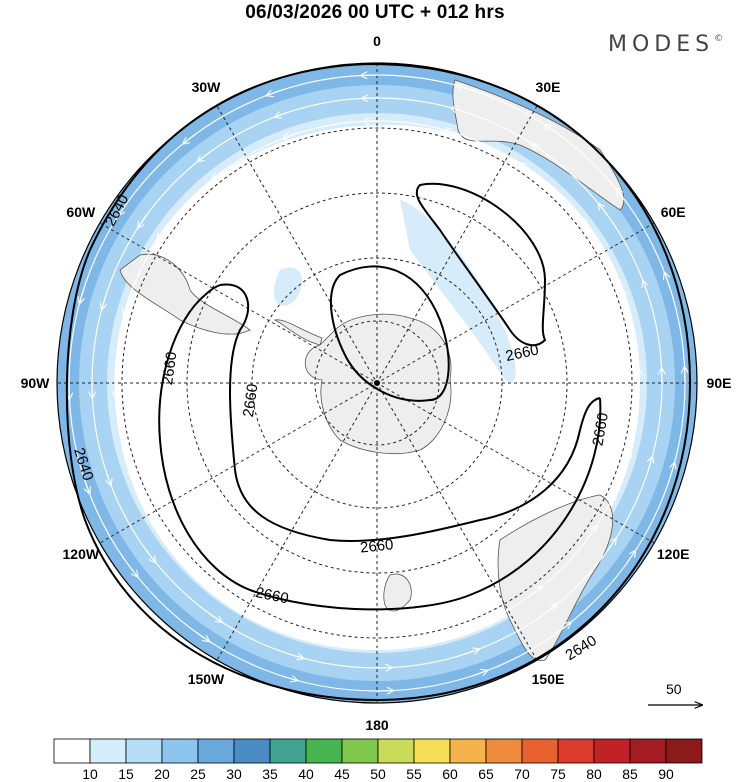 This screenshot has width=750, height=782. Describe the element at coordinates (719, 39) in the screenshot. I see `logo-copyright-mark: ©` at that location.